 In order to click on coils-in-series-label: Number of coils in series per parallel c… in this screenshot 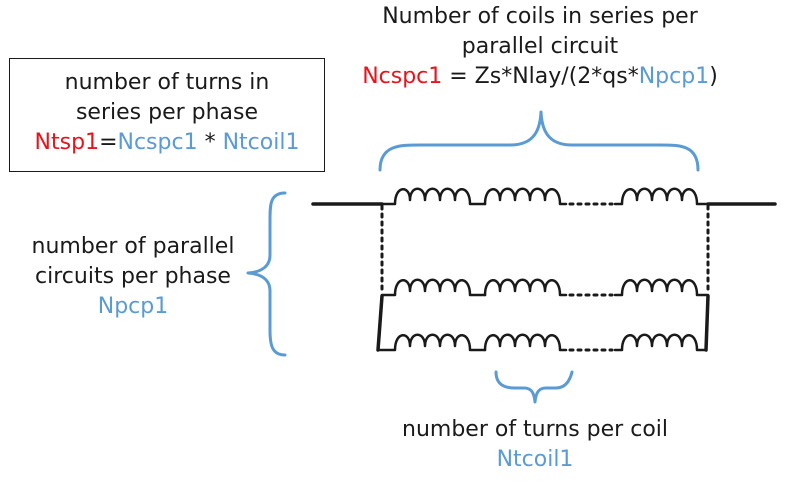, I will do `click(540, 47)`.